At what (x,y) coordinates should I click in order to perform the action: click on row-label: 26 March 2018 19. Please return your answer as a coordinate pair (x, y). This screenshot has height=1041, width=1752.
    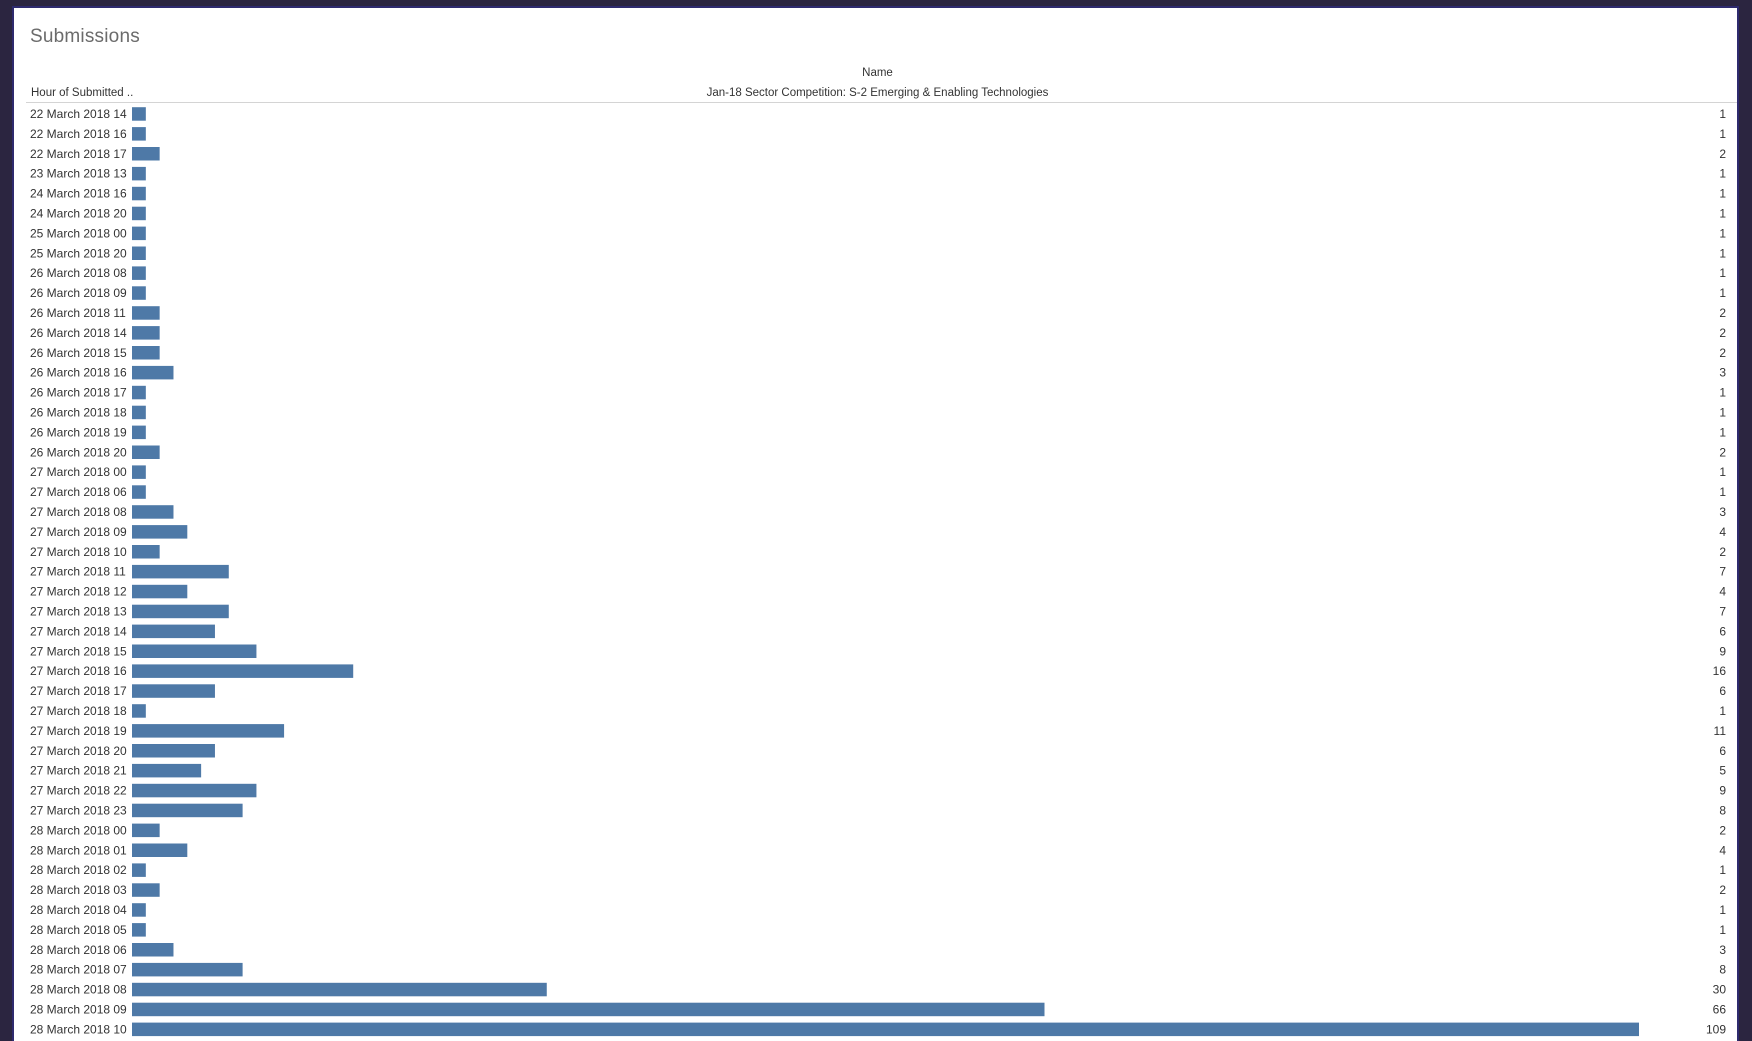
    Looking at the image, I should click on (78, 432).